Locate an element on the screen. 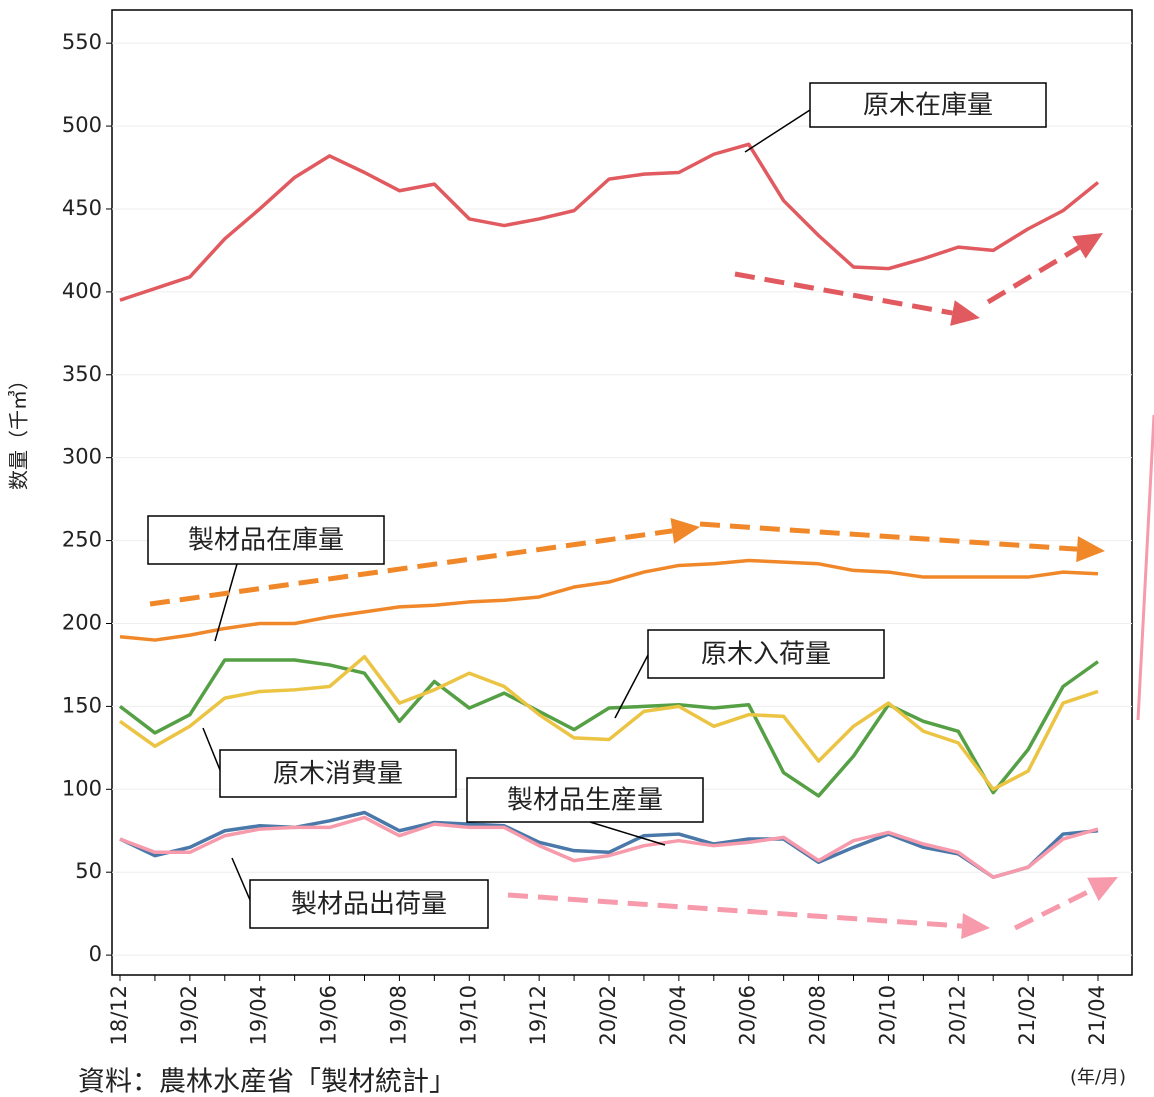 The image size is (1154, 1097). callout-label: 製材品在庫量 is located at coordinates (266, 541).